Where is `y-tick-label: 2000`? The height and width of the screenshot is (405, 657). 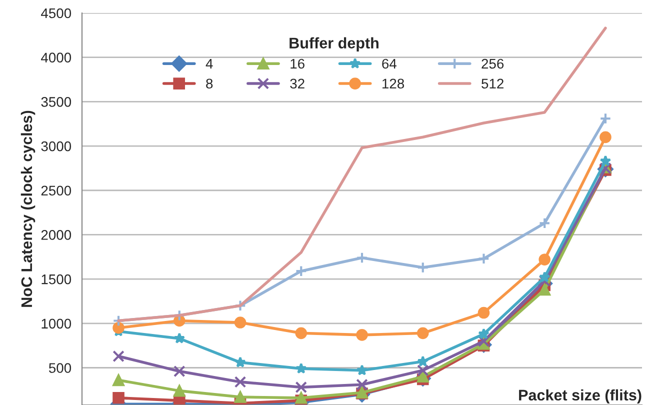
y-tick-label: 2000 is located at coordinates (56, 235).